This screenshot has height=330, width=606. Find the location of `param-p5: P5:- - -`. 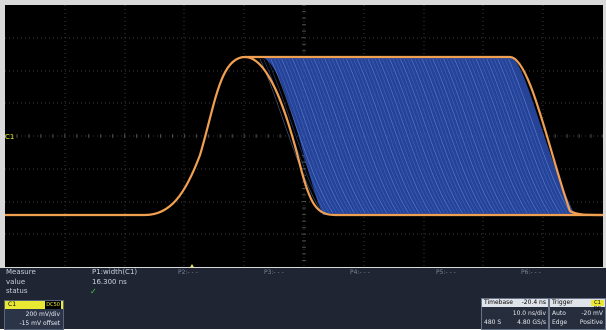

param-p5: P5:- - - is located at coordinates (446, 272).